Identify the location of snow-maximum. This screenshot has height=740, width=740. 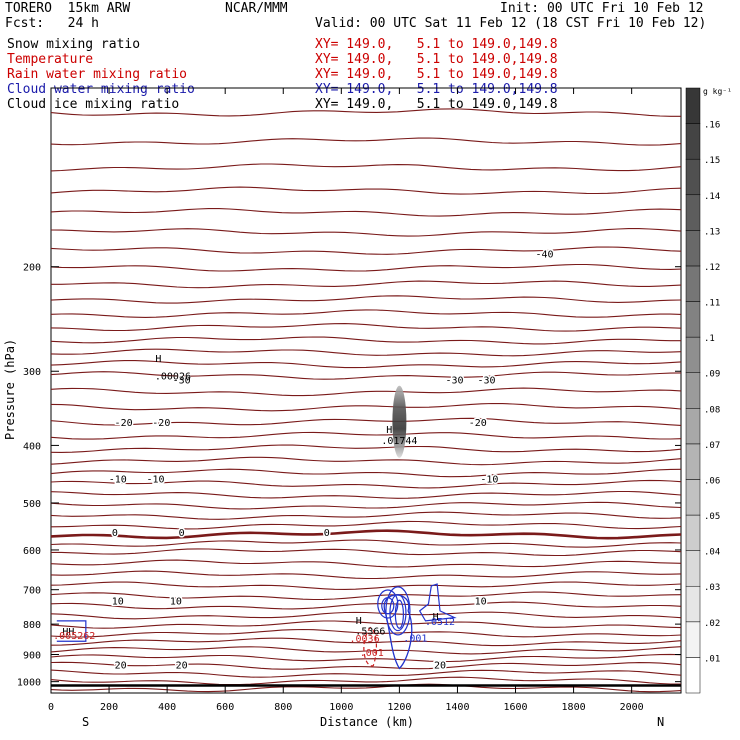
(399, 421).